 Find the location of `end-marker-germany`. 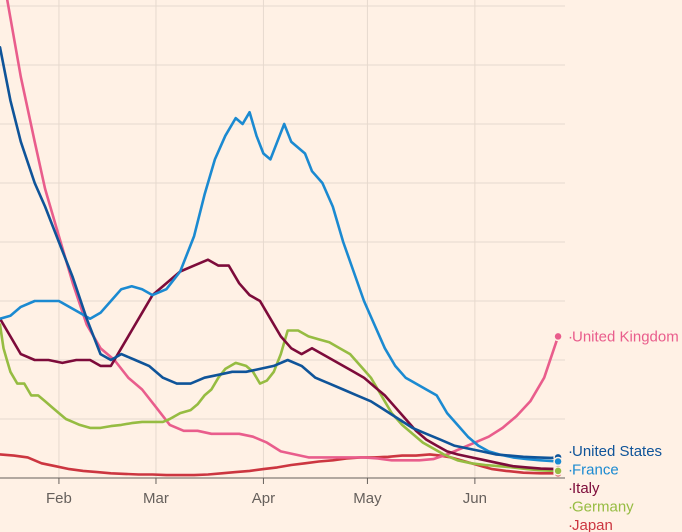

end-marker-germany is located at coordinates (558, 471).